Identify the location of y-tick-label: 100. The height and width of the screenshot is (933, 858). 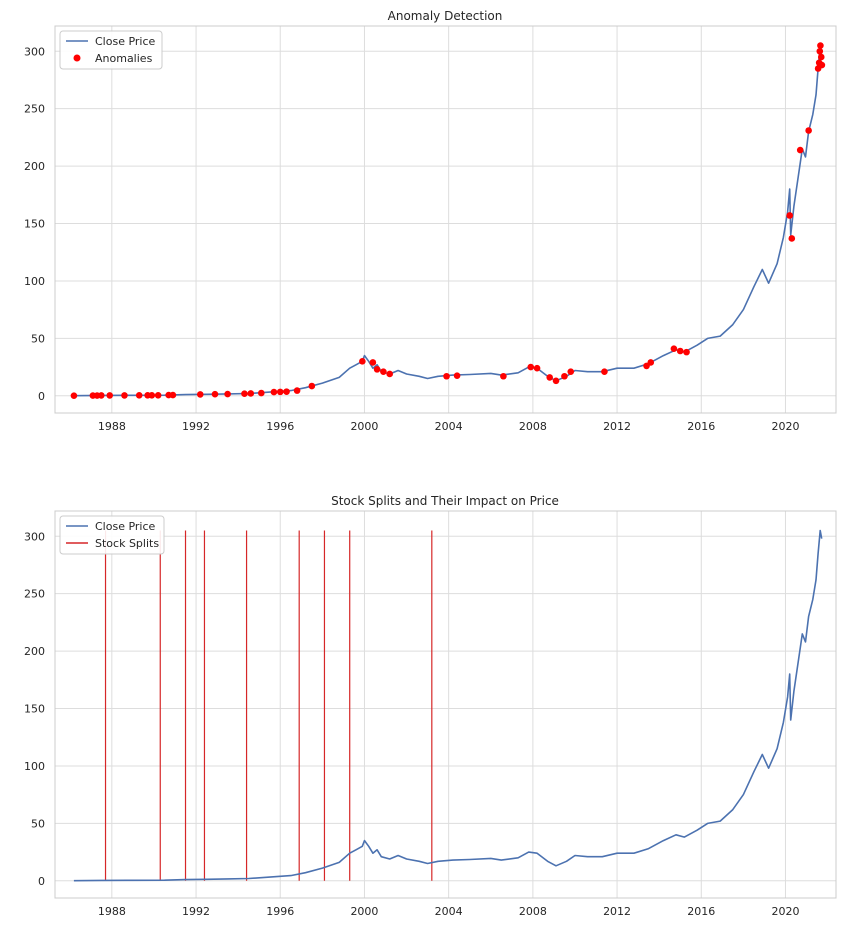
(34, 281).